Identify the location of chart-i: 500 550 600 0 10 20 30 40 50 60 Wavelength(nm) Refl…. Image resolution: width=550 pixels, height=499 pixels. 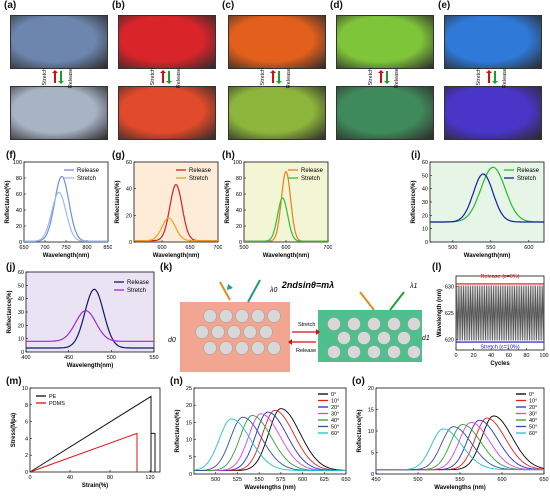
(478, 209).